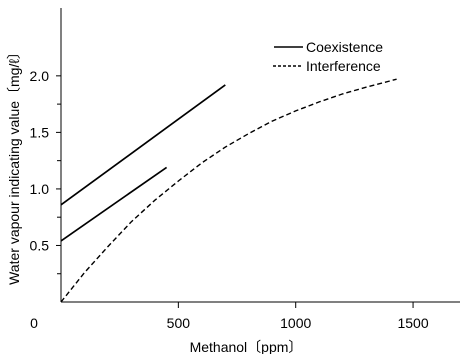 The height and width of the screenshot is (354, 463). Describe the element at coordinates (328, 56) in the screenshot. I see `legend: Coexistence Interference` at that location.